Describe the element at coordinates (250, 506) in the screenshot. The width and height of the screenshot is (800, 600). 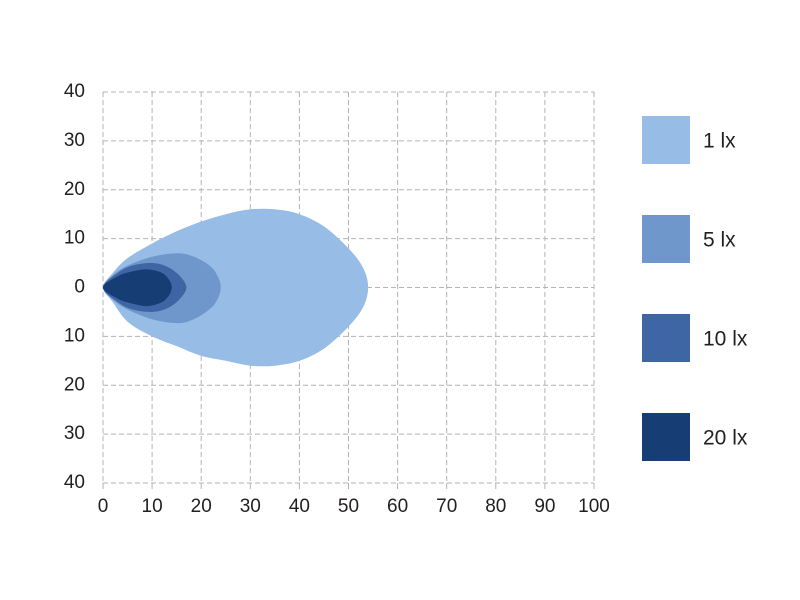
I see `x-tick-label: 30` at that location.